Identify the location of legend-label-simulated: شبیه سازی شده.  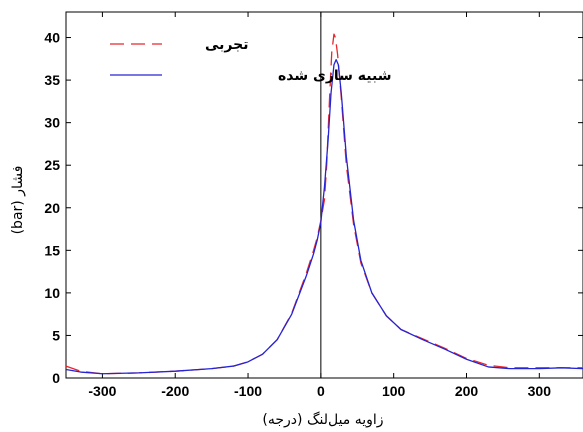
(334, 76).